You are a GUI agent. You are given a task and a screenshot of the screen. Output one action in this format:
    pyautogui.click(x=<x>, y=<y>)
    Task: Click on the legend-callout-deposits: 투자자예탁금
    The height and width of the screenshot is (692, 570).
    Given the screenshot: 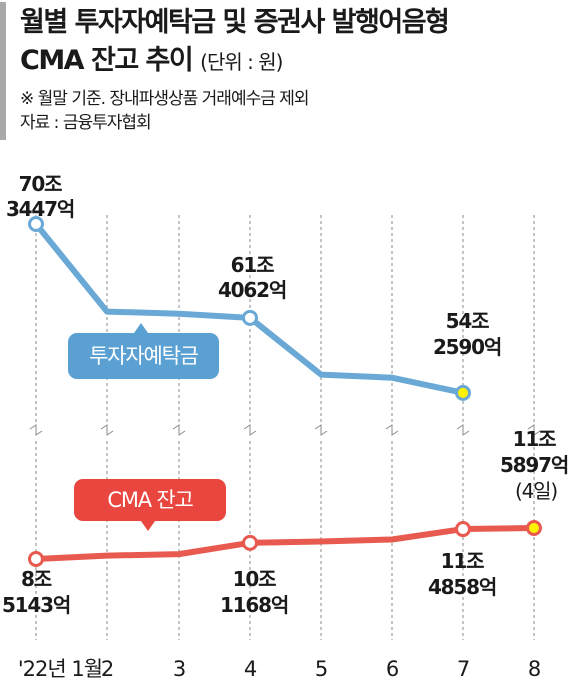 What is the action you would take?
    pyautogui.click(x=143, y=351)
    